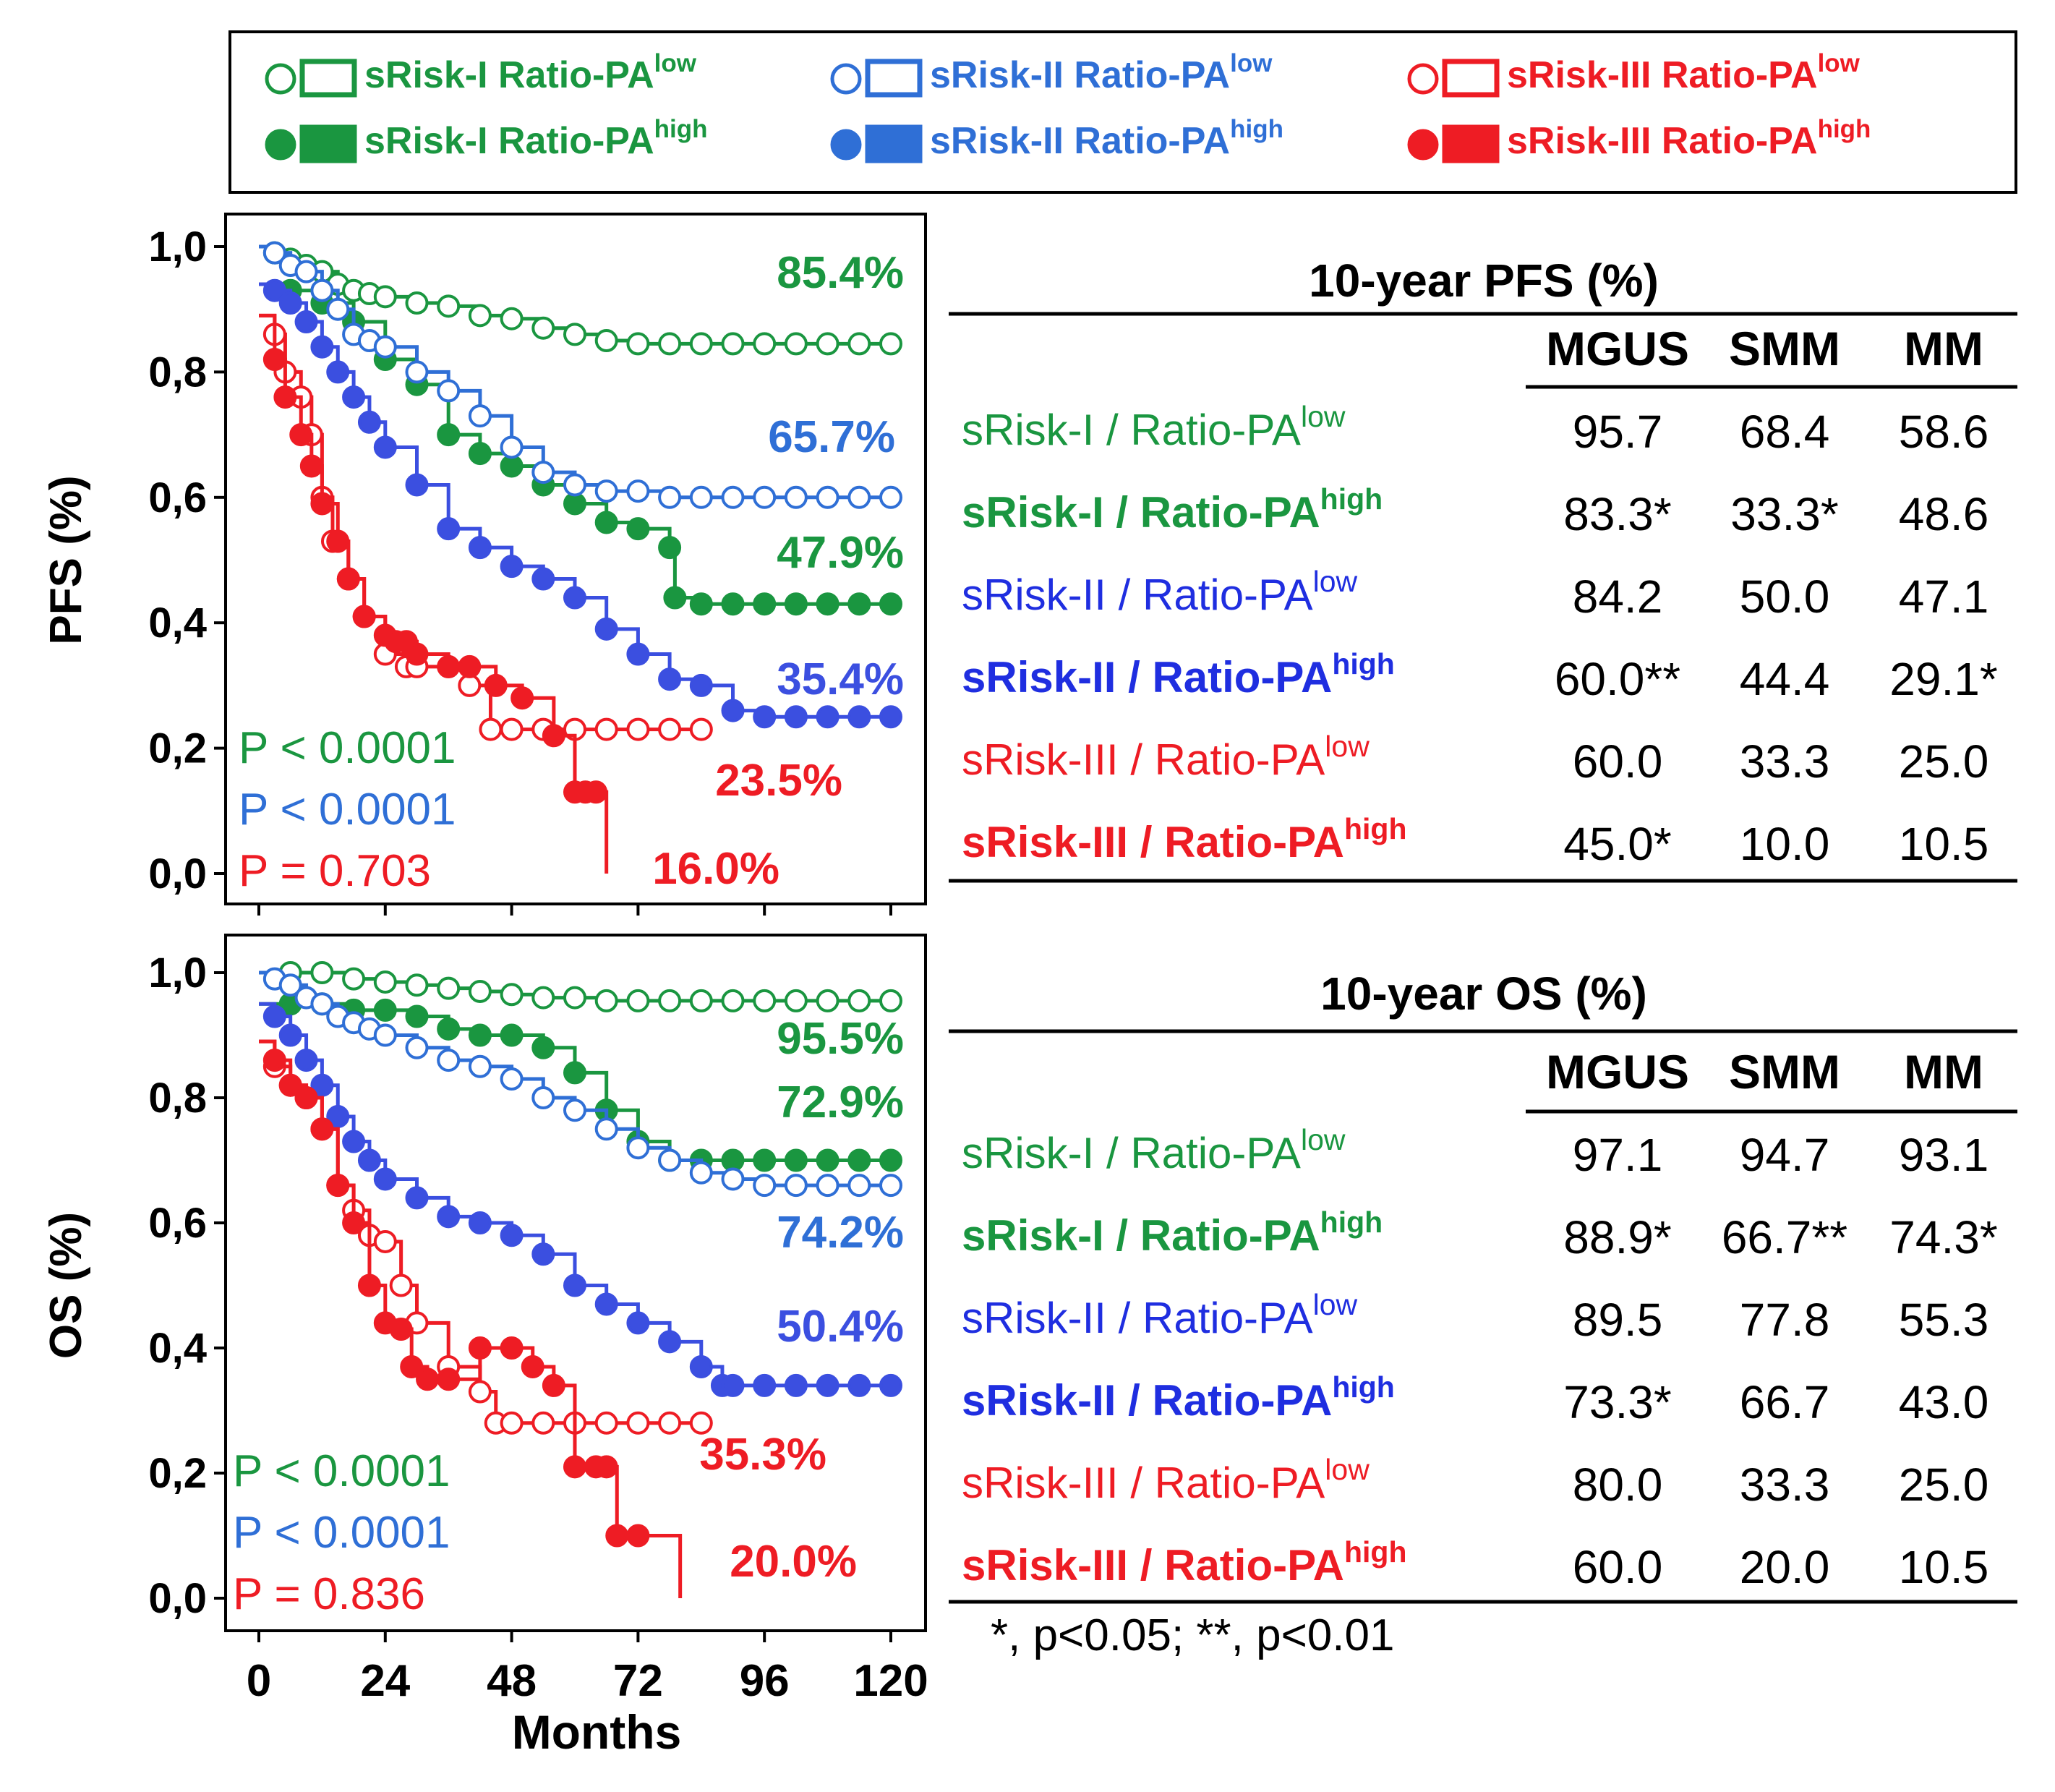  I want to click on table-cell: 89.5, so click(1618, 1320).